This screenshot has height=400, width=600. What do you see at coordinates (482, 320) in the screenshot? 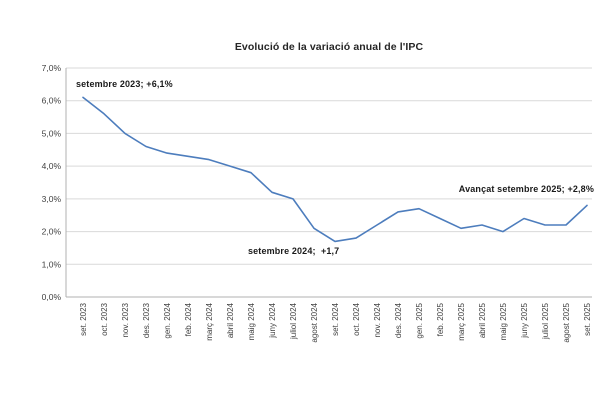
I see `x-axis-label: abril 2025` at bounding box center [482, 320].